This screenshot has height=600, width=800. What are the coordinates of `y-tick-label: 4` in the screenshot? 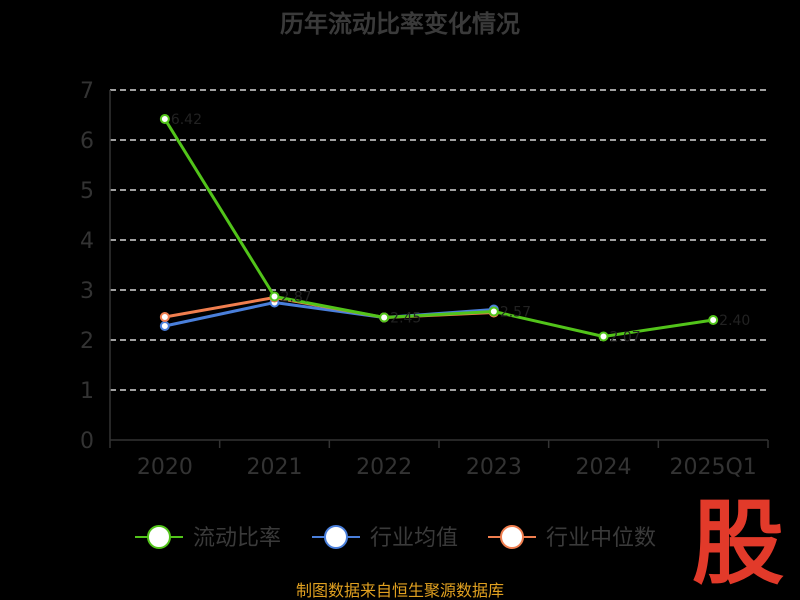 It's located at (87, 241).